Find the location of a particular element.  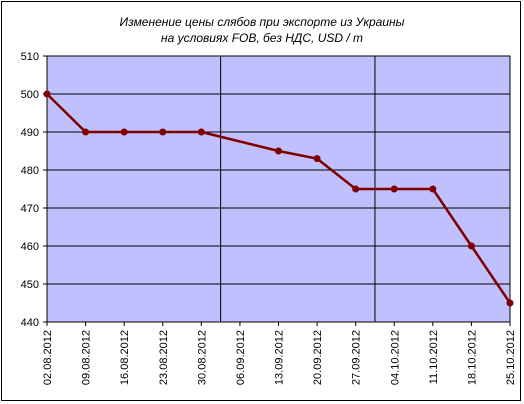

y-tick-label: 450 is located at coordinates (30, 285).